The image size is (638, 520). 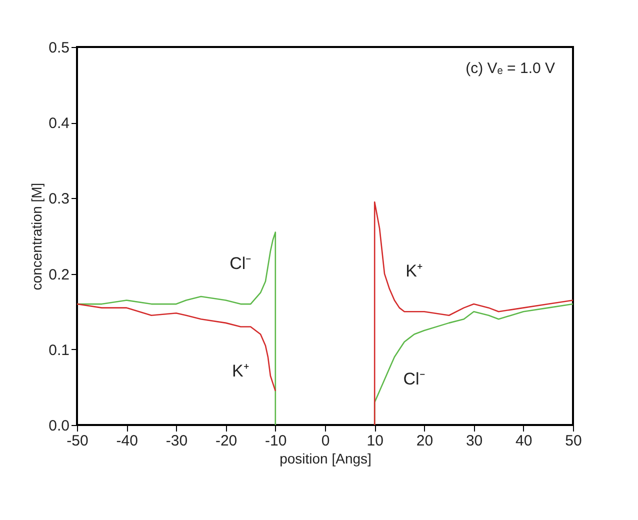 What do you see at coordinates (241, 264) in the screenshot?
I see `text: Cl⁻` at bounding box center [241, 264].